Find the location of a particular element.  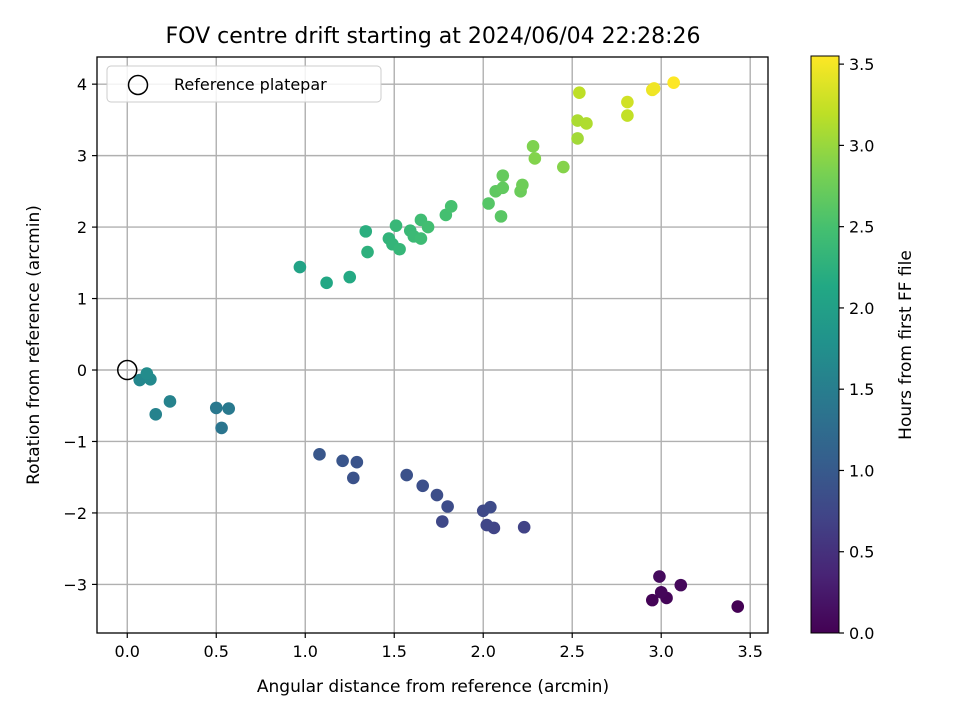

legend: Reference platepar is located at coordinates (244, 84).